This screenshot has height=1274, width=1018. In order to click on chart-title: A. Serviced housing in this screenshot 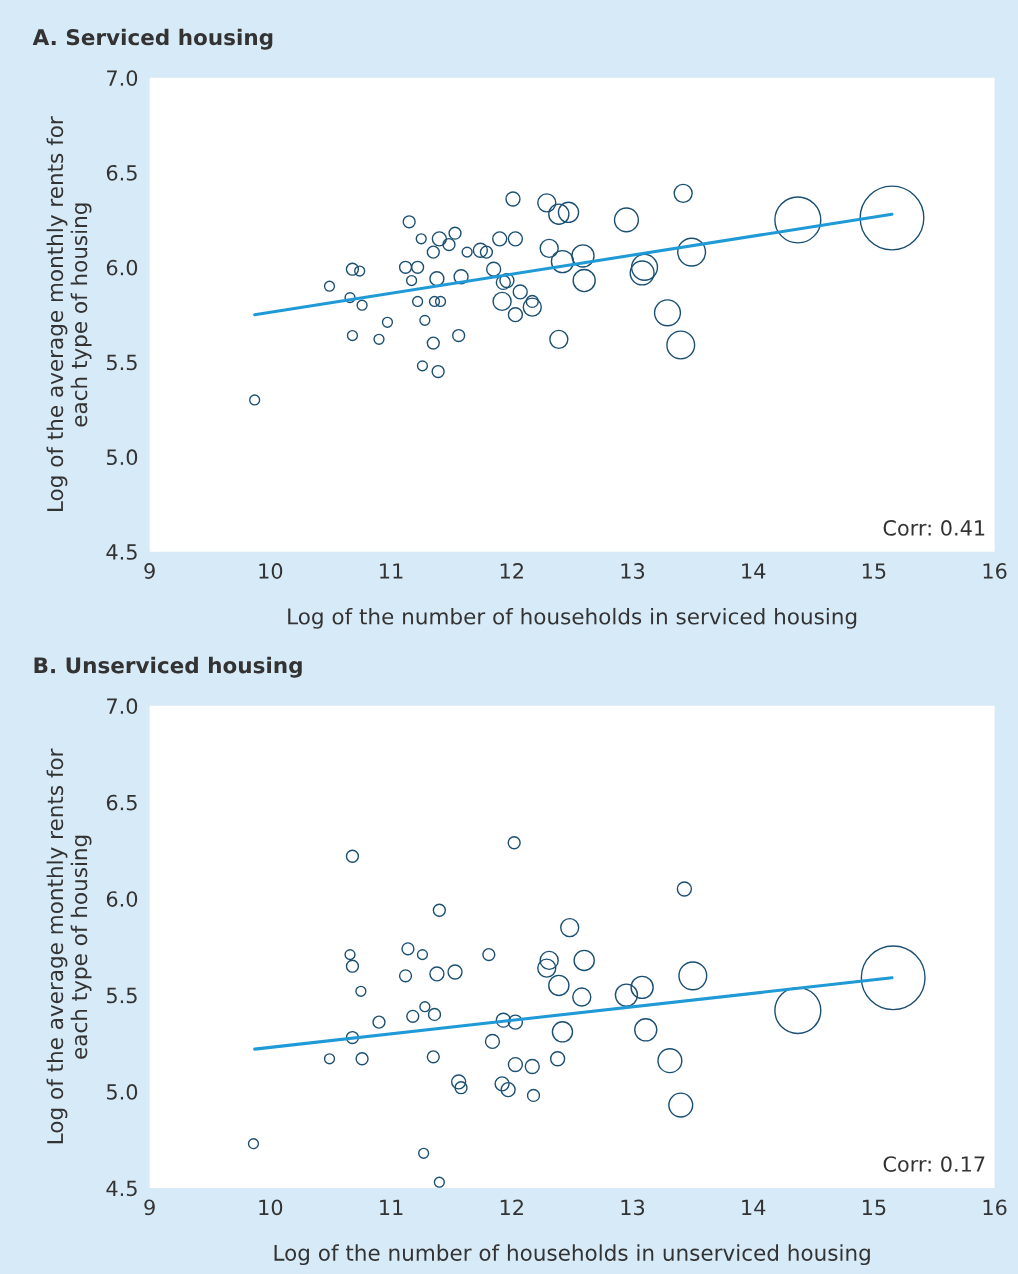, I will do `click(152, 39)`.